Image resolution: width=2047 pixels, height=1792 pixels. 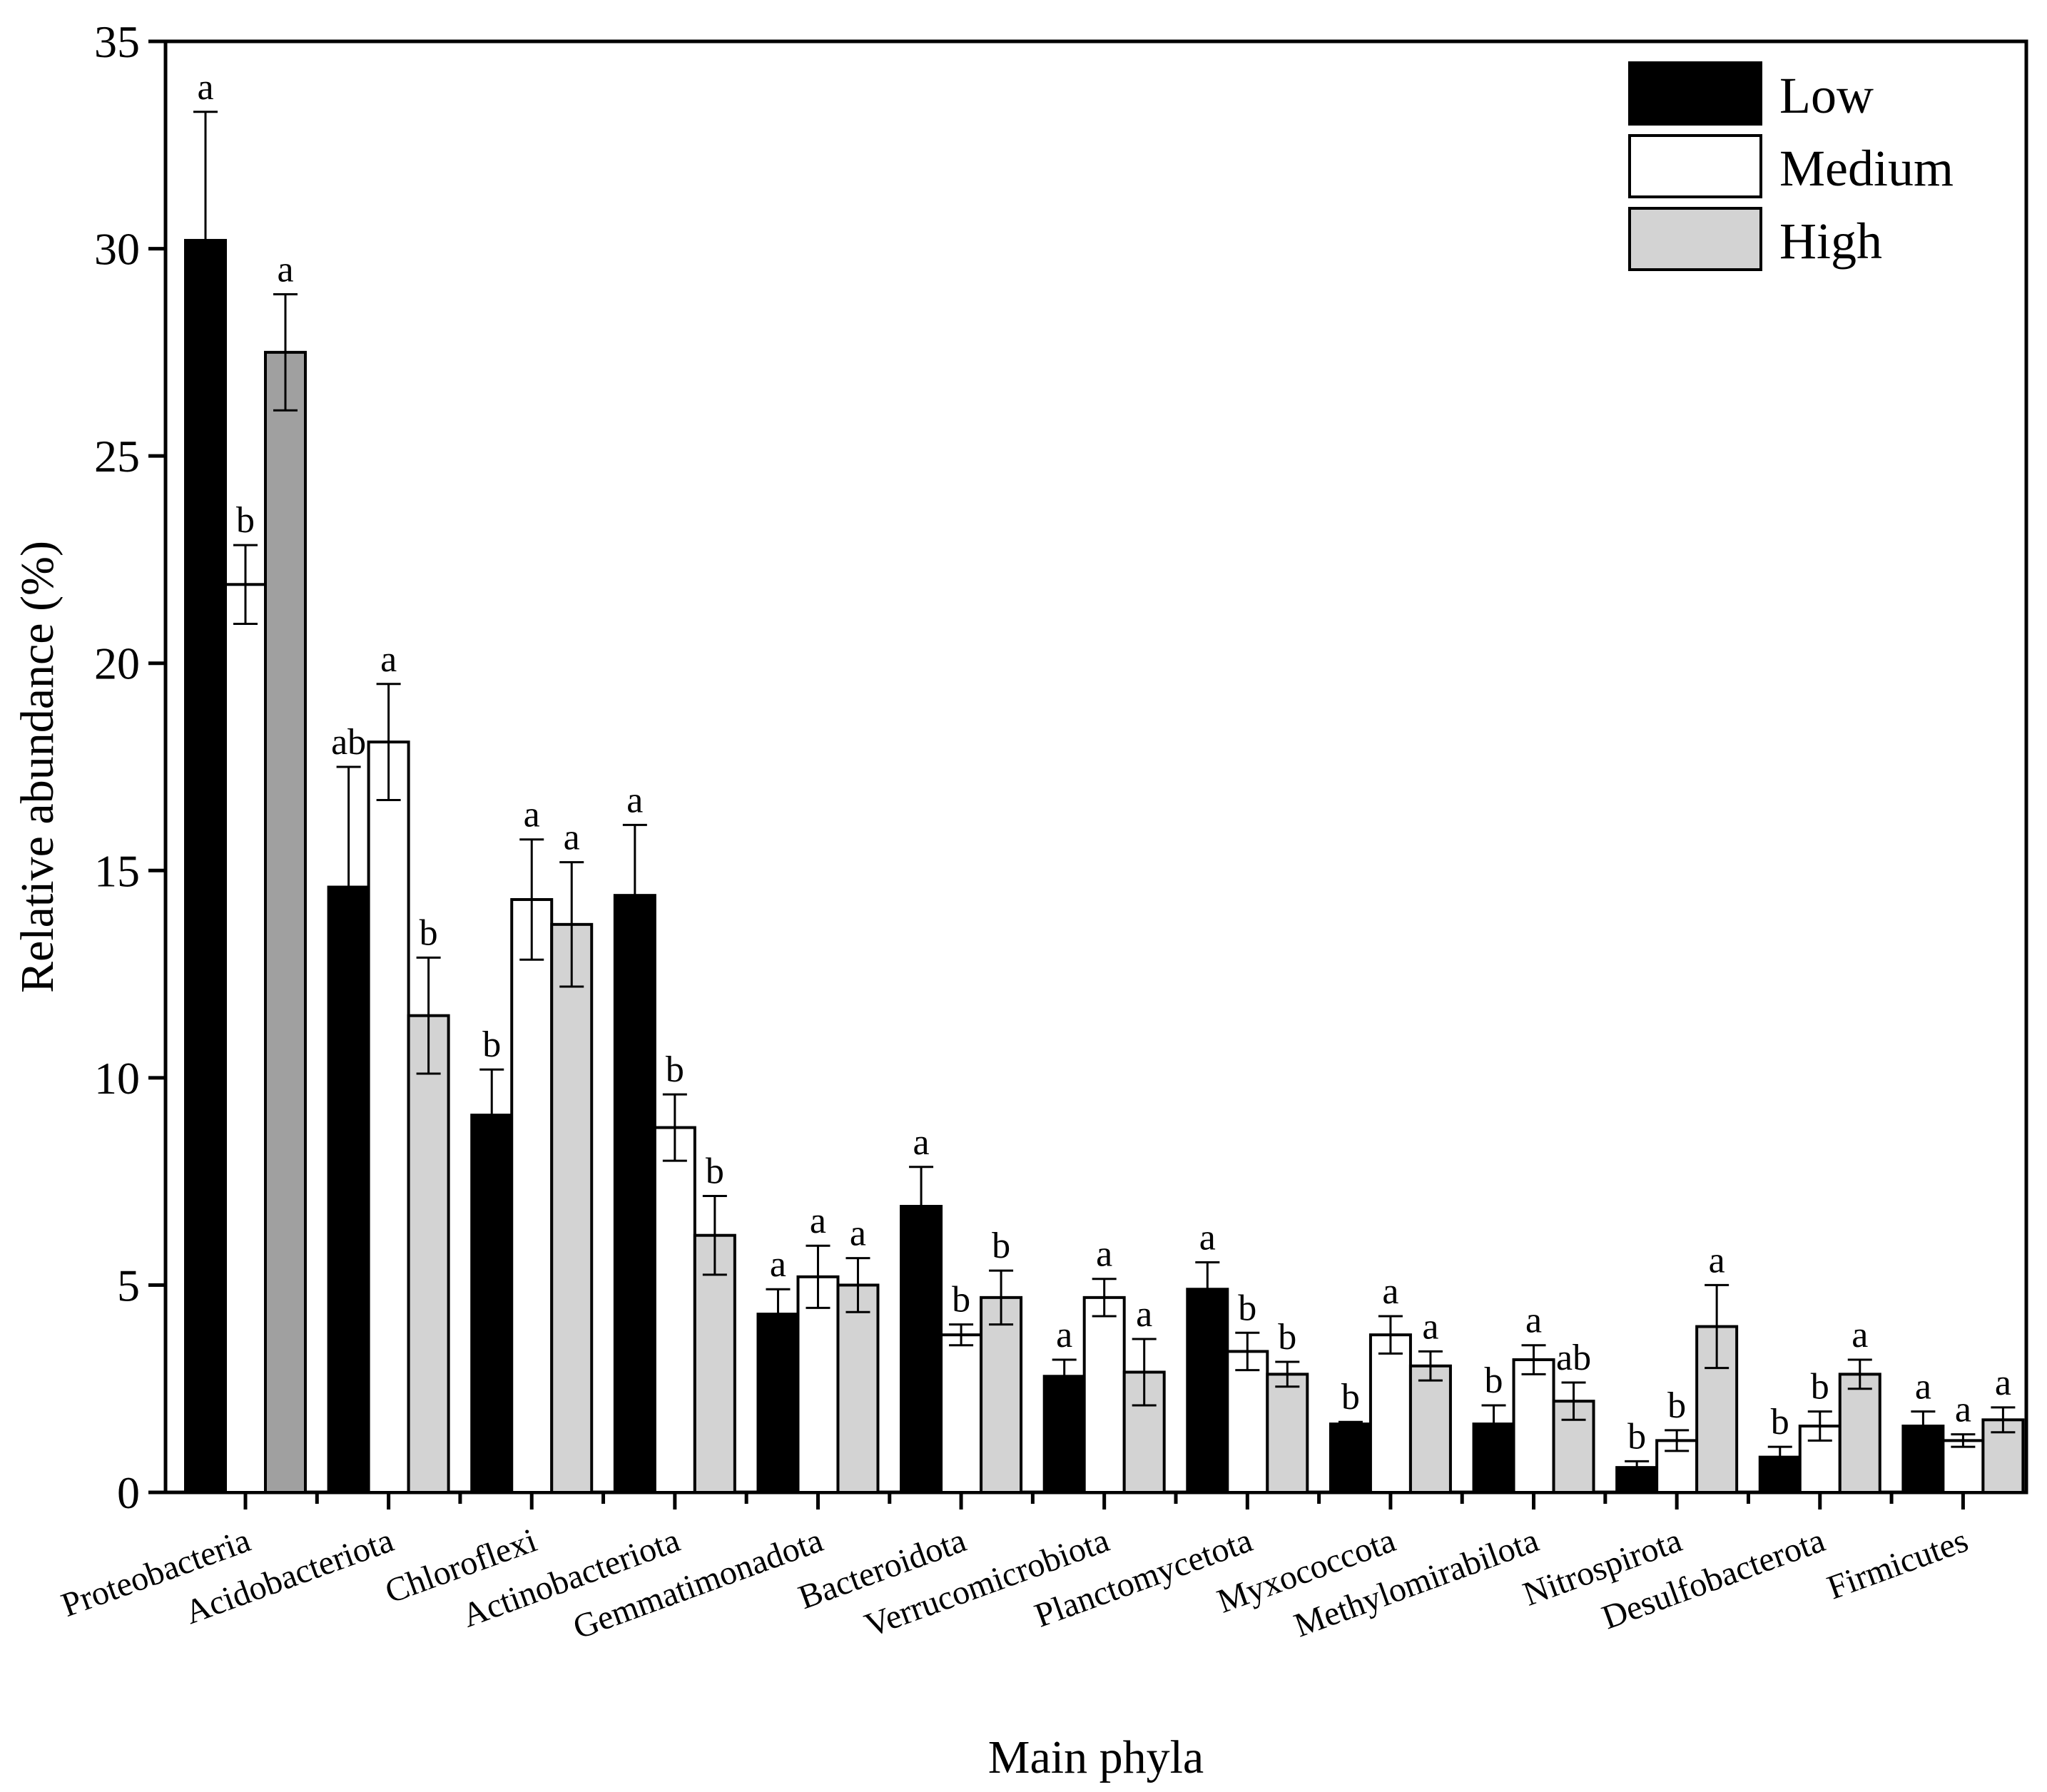 What do you see at coordinates (1867, 168) in the screenshot?
I see `legend-label: Medium` at bounding box center [1867, 168].